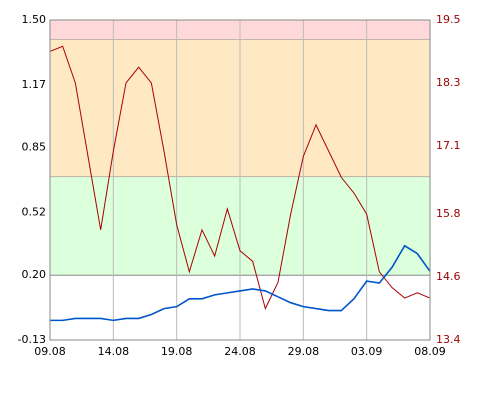  What do you see at coordinates (448, 19) in the screenshot?
I see `y2-tick-label: 19.5` at bounding box center [448, 19].